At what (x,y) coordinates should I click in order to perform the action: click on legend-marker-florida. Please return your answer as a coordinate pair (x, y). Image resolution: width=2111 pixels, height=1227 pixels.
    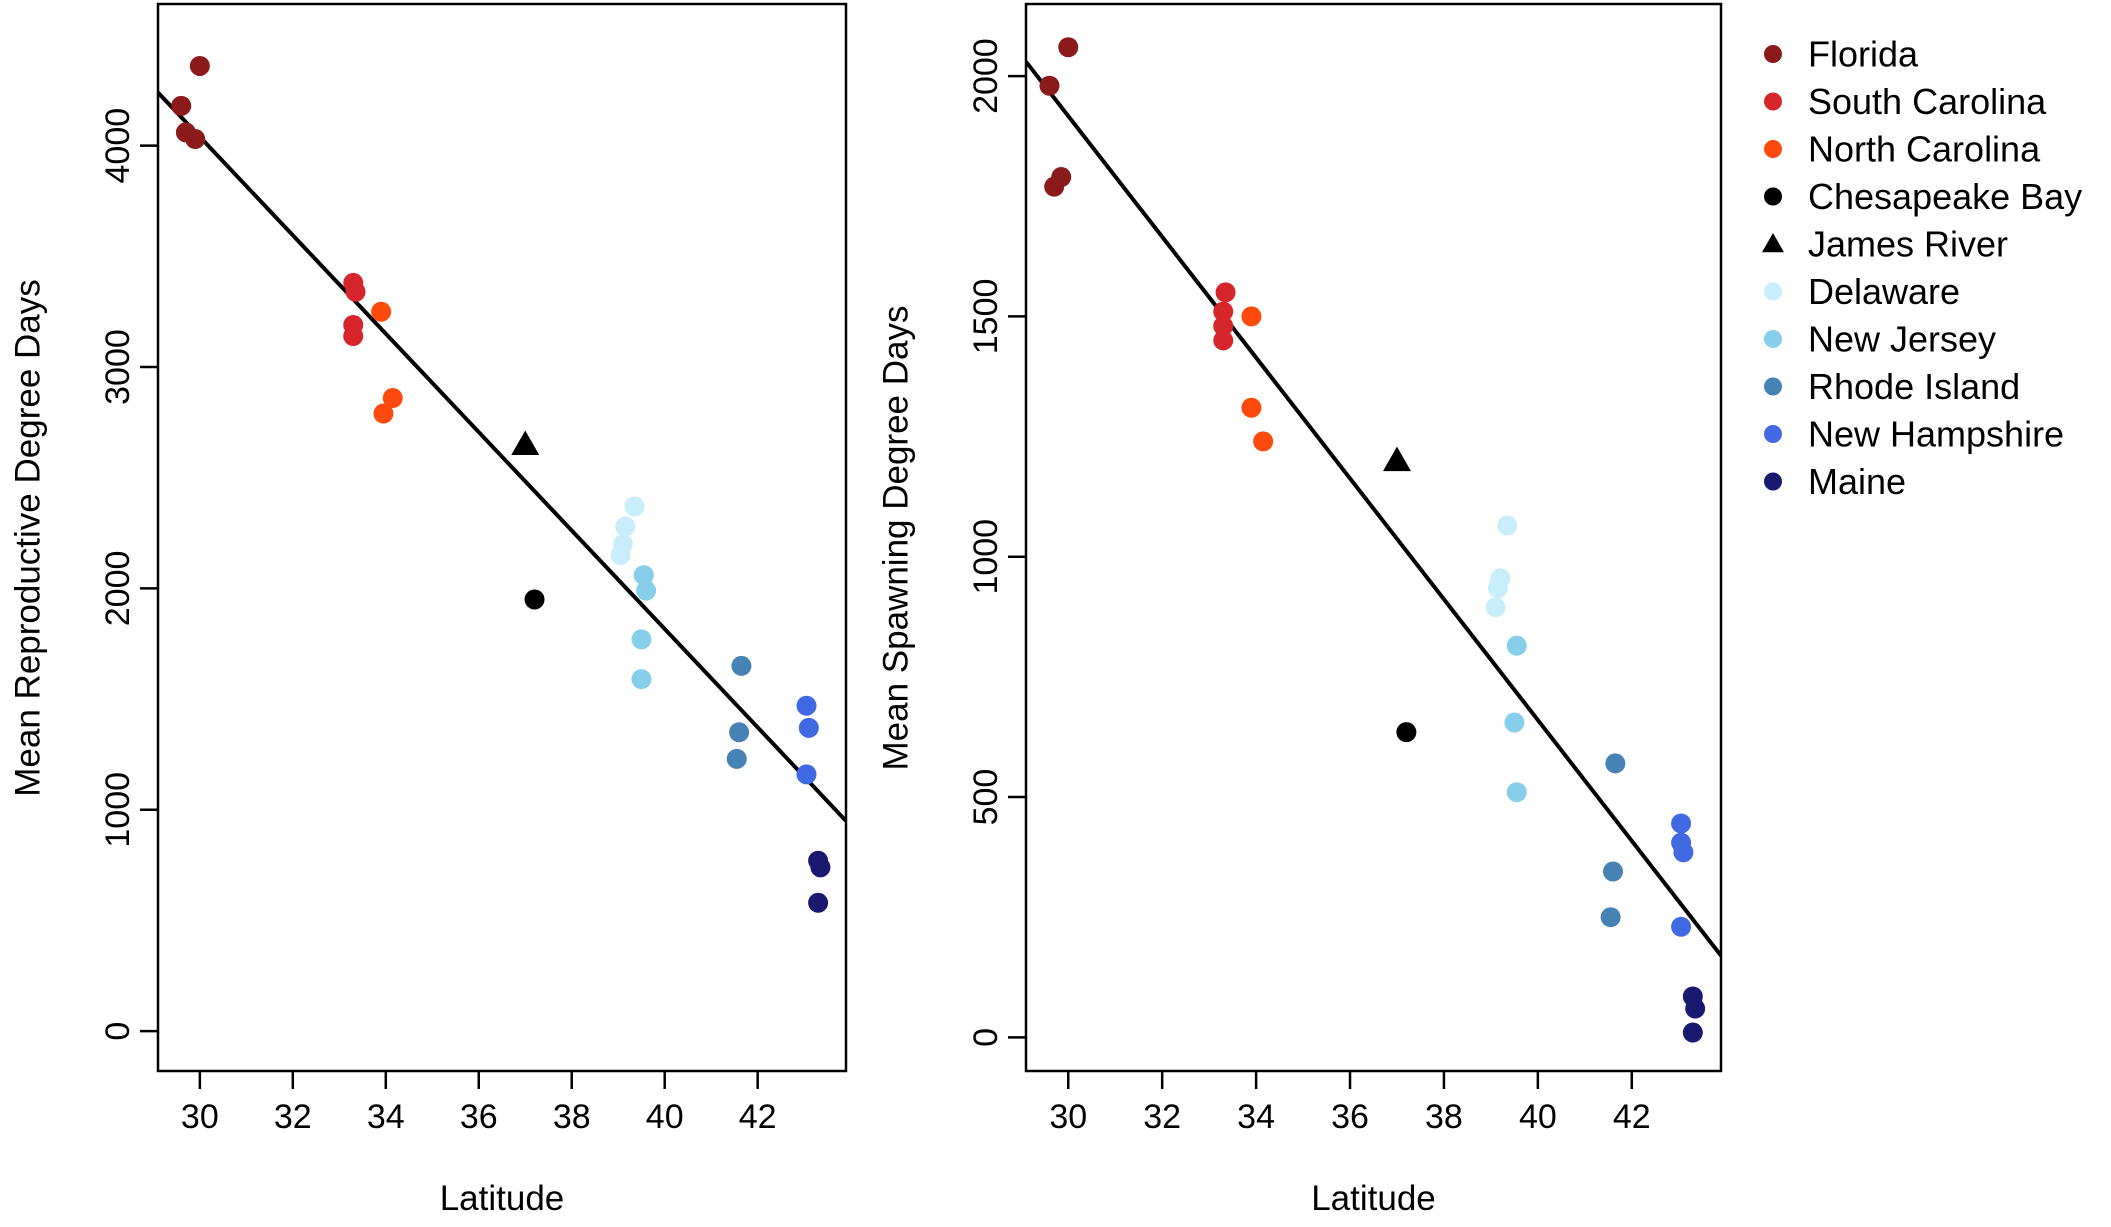
    Looking at the image, I should click on (1773, 54).